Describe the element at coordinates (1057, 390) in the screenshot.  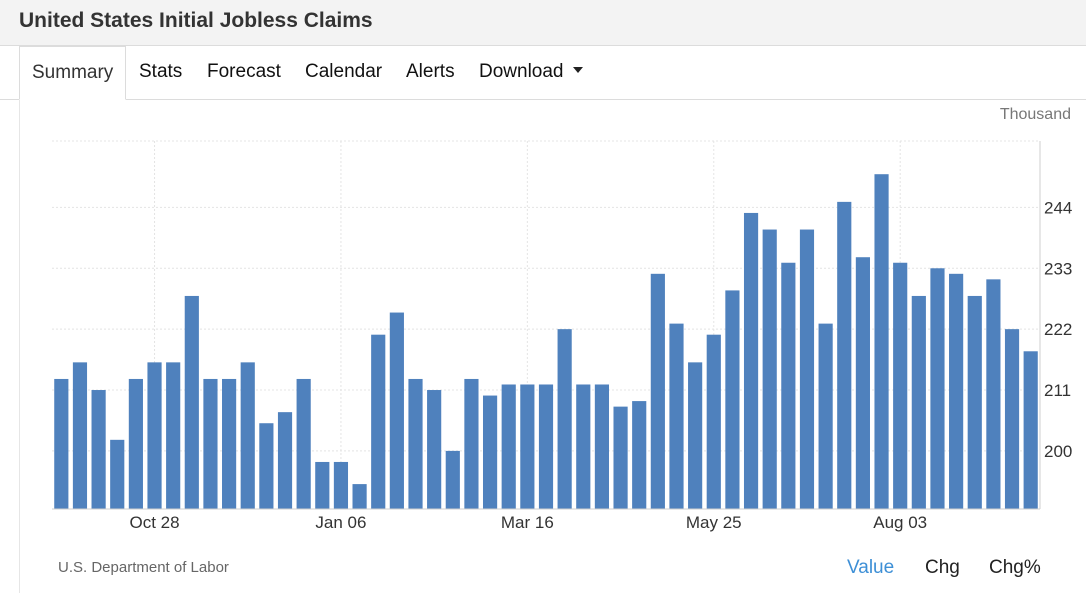
I see `y-tick-label: 211` at that location.